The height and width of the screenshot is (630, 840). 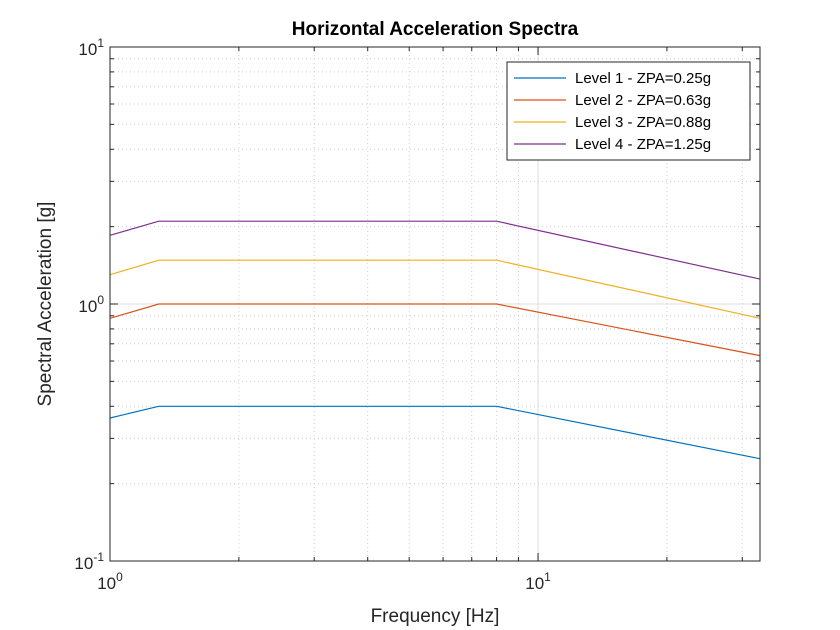 I want to click on legend-label-level-4: Level 4 - ZPA=1.25g, so click(x=643, y=144).